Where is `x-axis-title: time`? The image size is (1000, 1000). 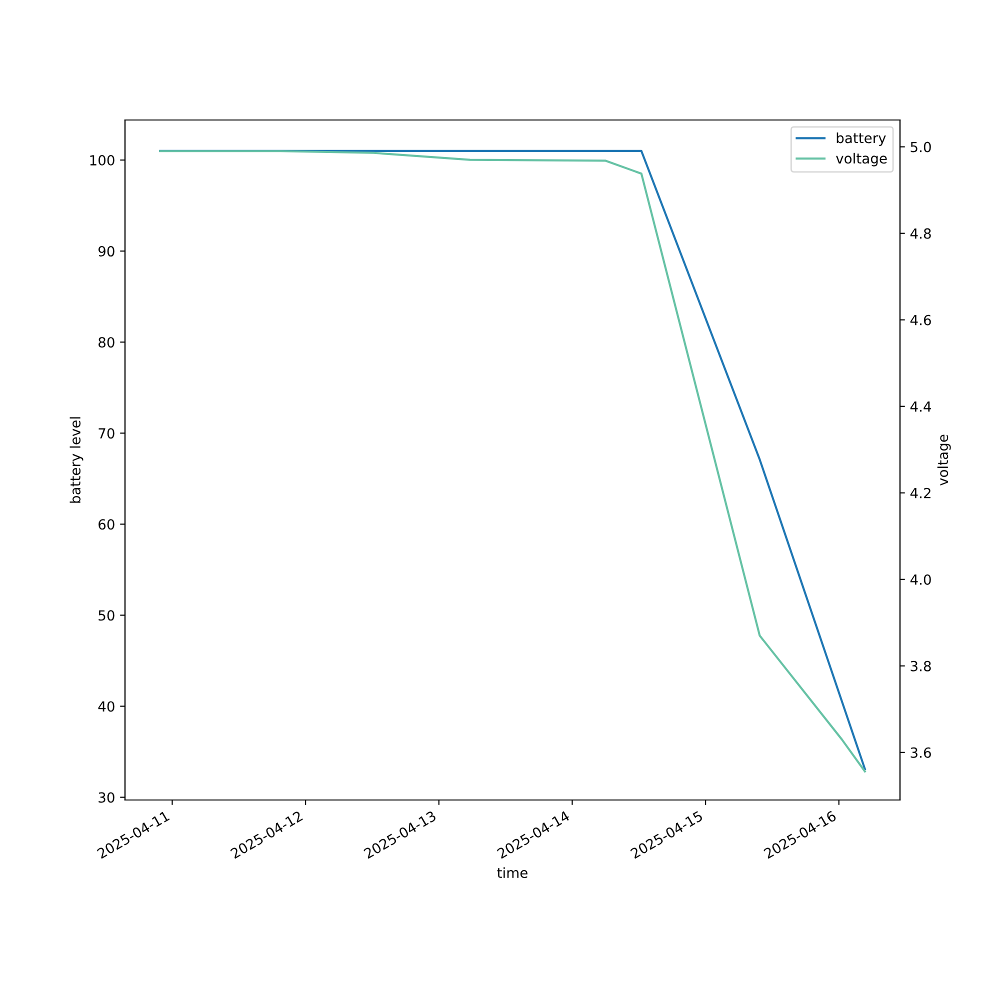 x-axis-title: time is located at coordinates (512, 872).